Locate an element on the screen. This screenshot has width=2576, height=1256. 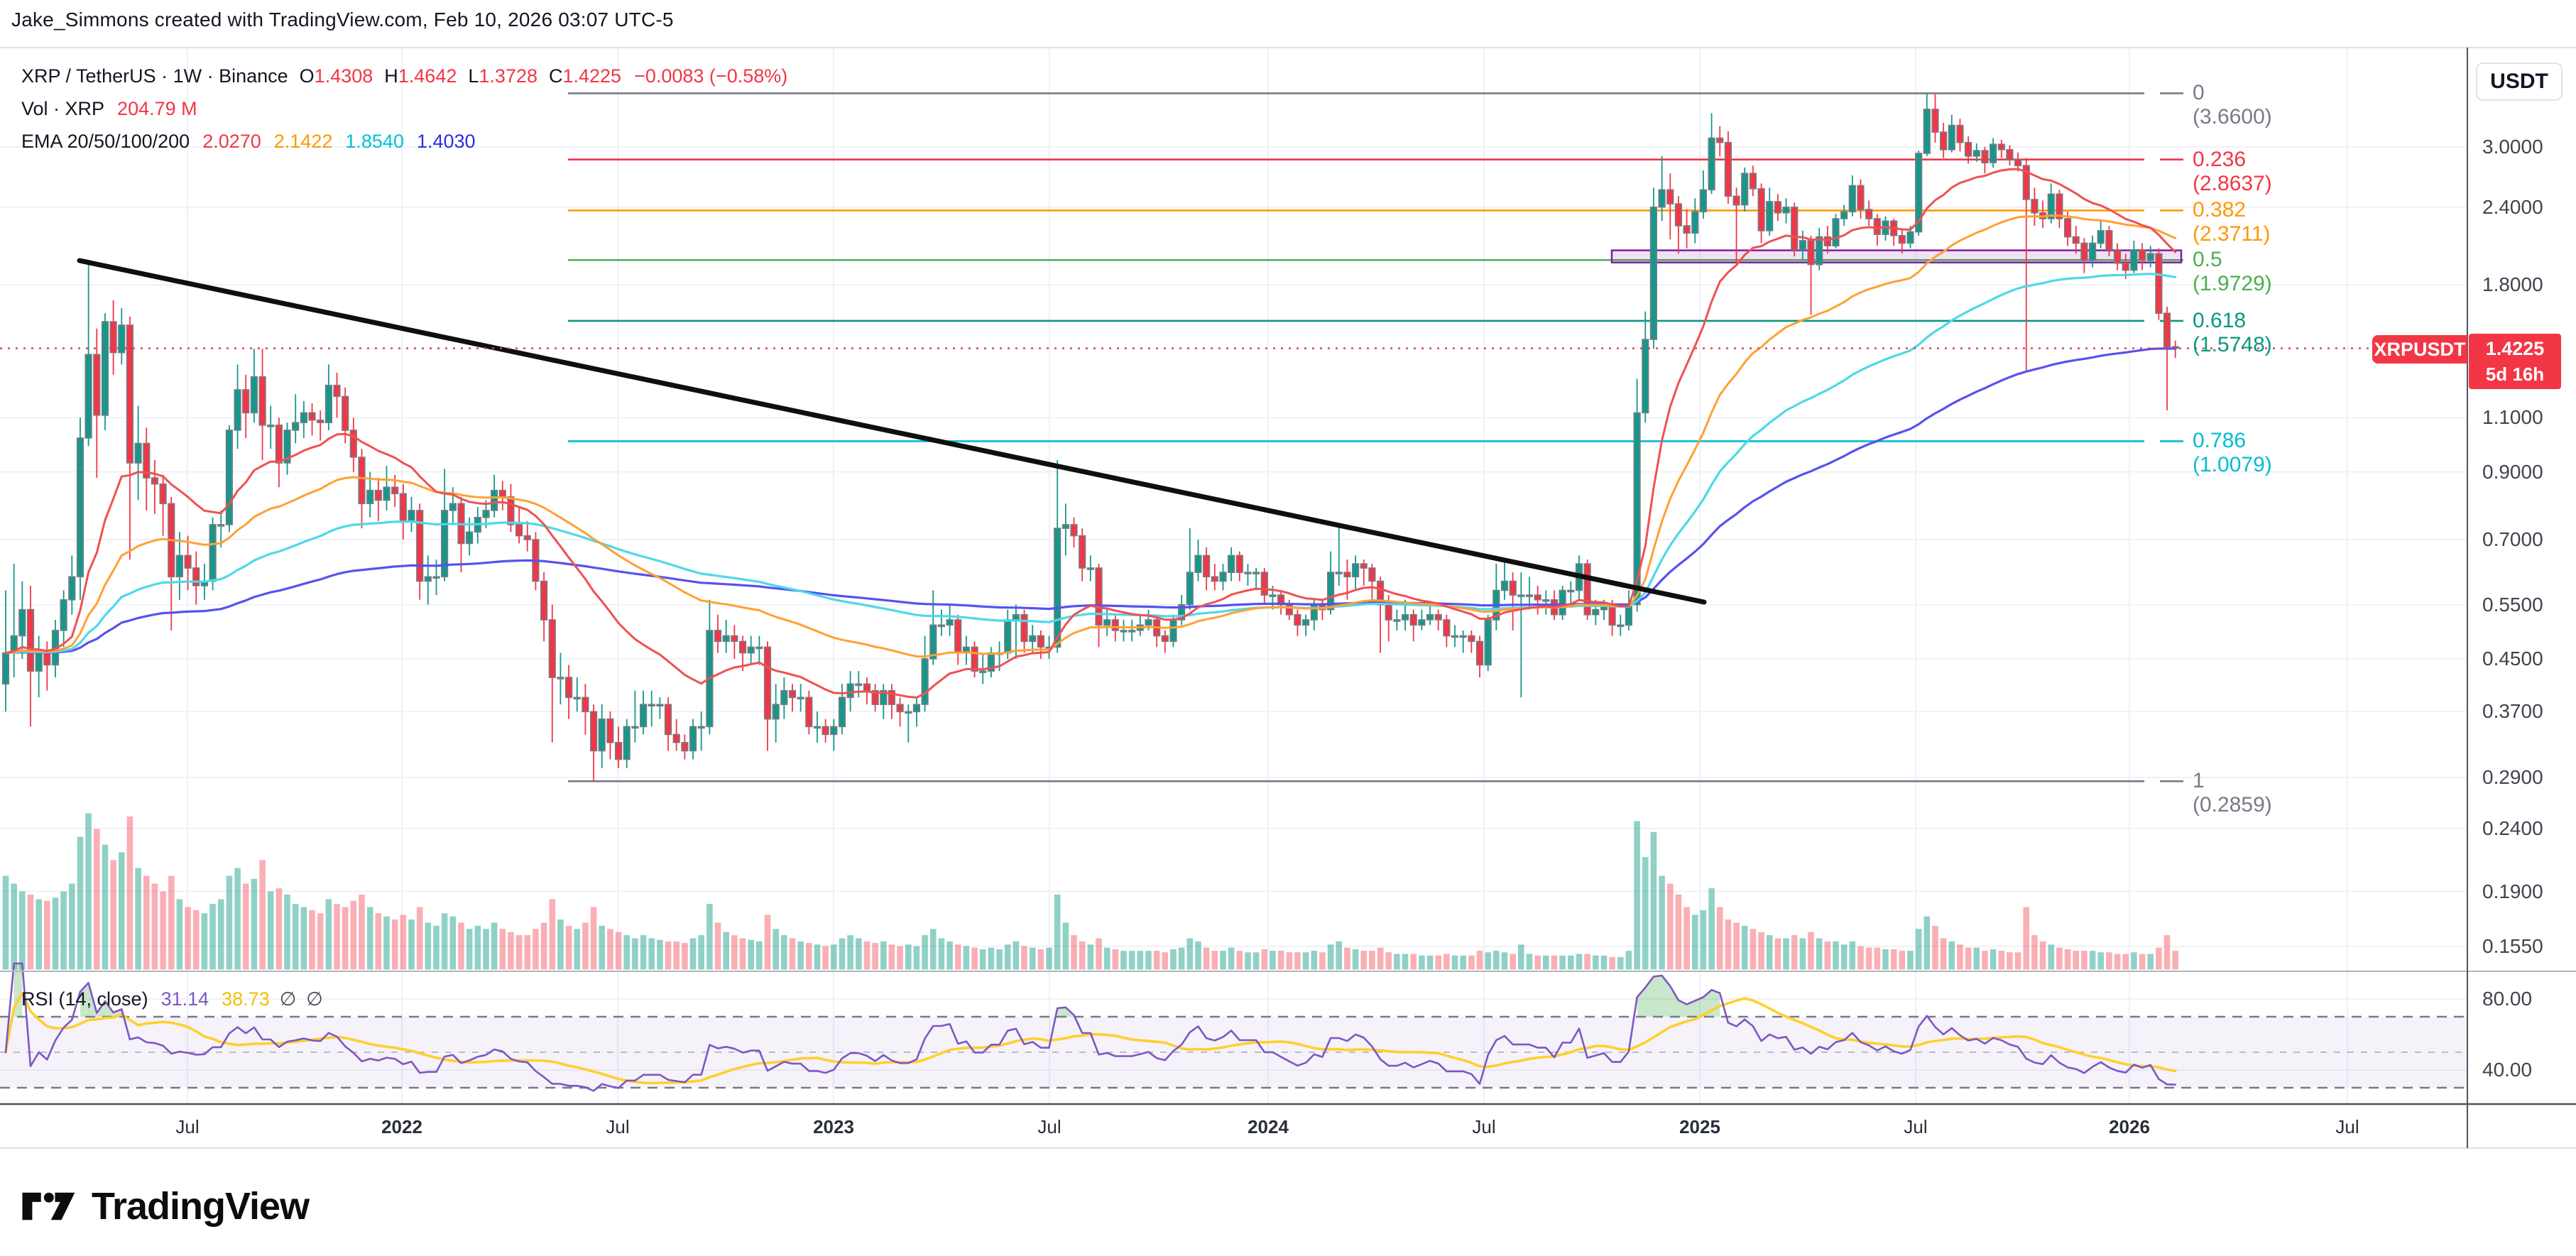
currency-toggle-button: USDT is located at coordinates (2519, 81).